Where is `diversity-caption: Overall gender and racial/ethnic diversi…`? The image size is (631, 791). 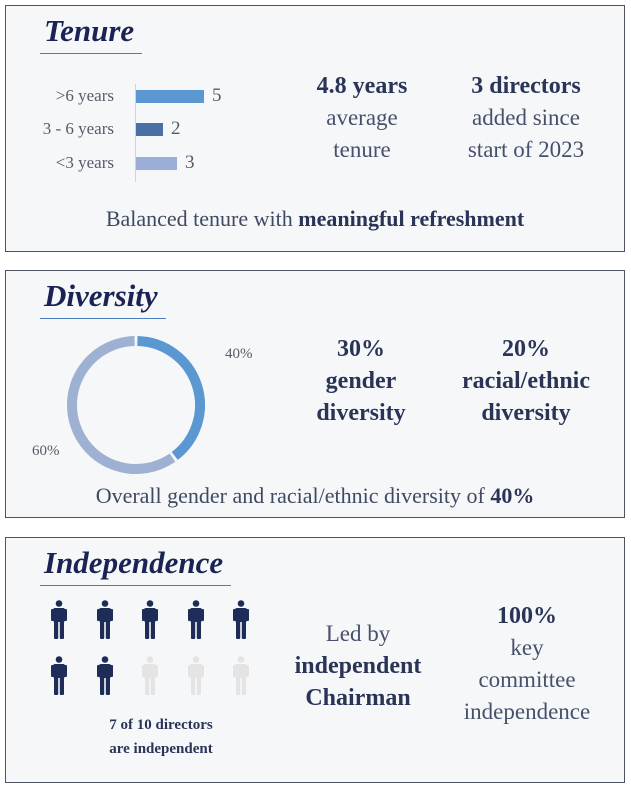 diversity-caption: Overall gender and racial/ethnic diversi… is located at coordinates (315, 496).